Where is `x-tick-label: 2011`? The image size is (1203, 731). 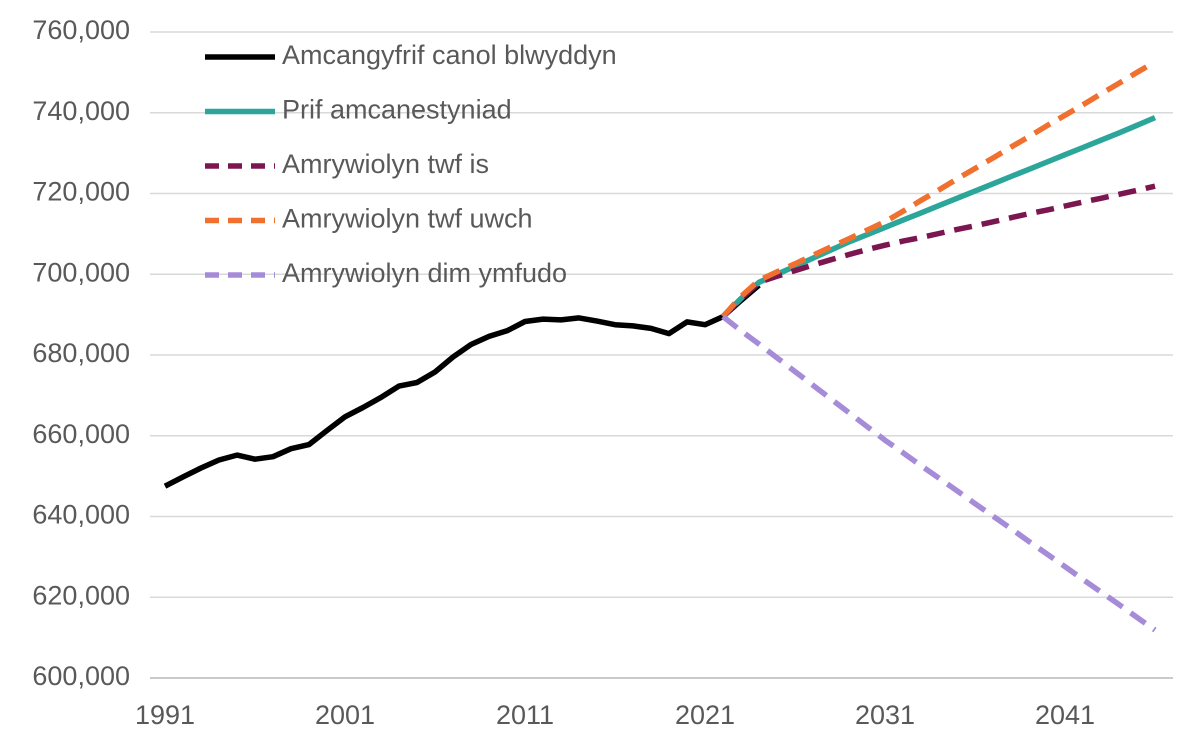
x-tick-label: 2011 is located at coordinates (525, 715).